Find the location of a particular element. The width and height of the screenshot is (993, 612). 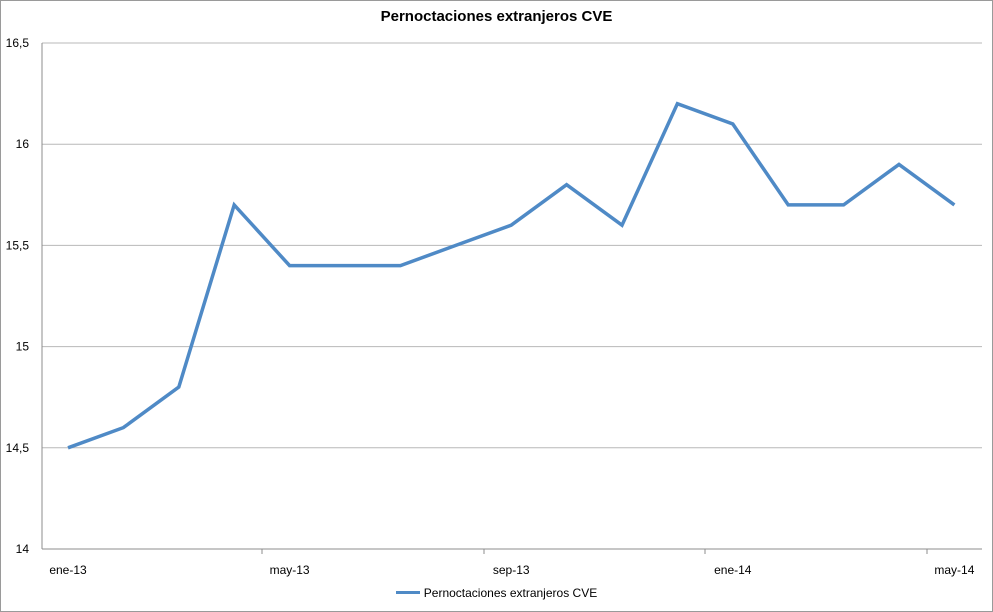

y-tick-label: 16 is located at coordinates (23, 144).